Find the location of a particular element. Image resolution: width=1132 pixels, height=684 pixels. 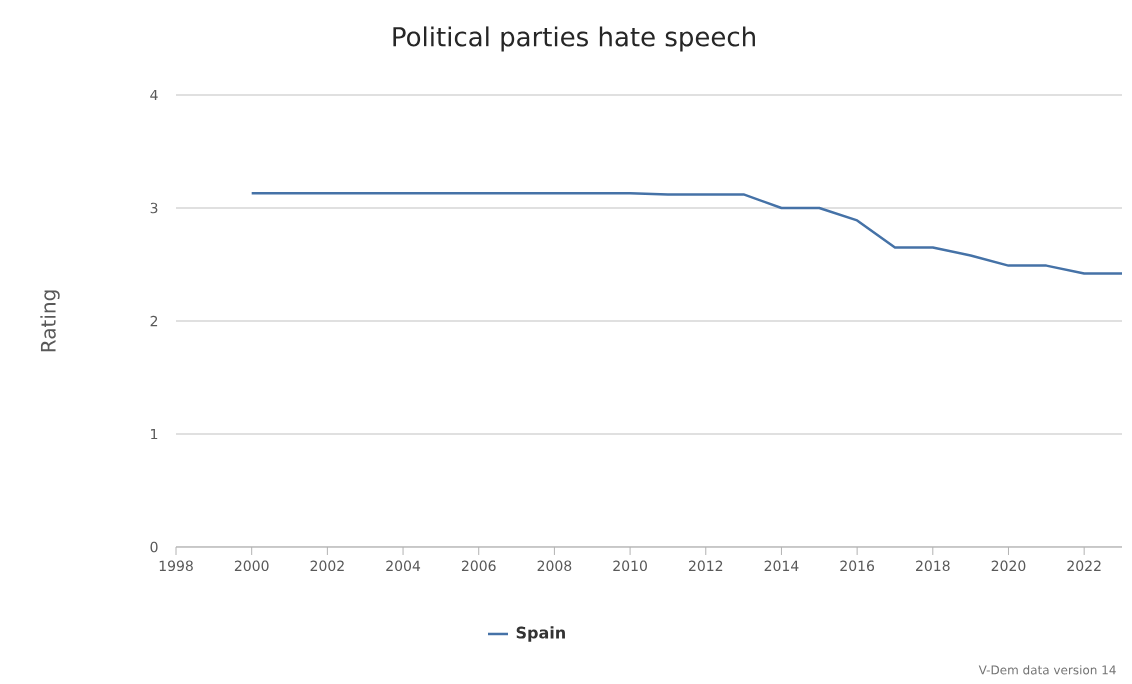

legend-label: Spain is located at coordinates (540, 634).